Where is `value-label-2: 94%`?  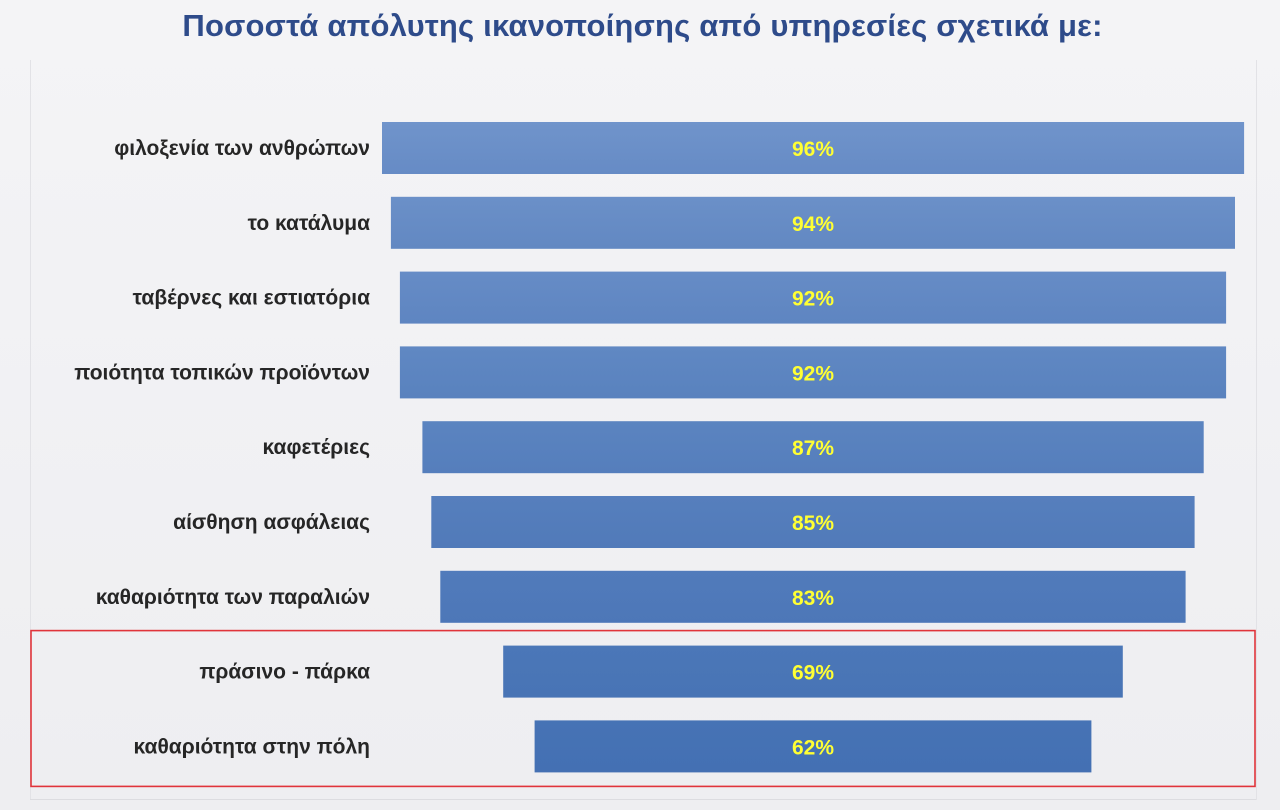
value-label-2: 94% is located at coordinates (813, 224).